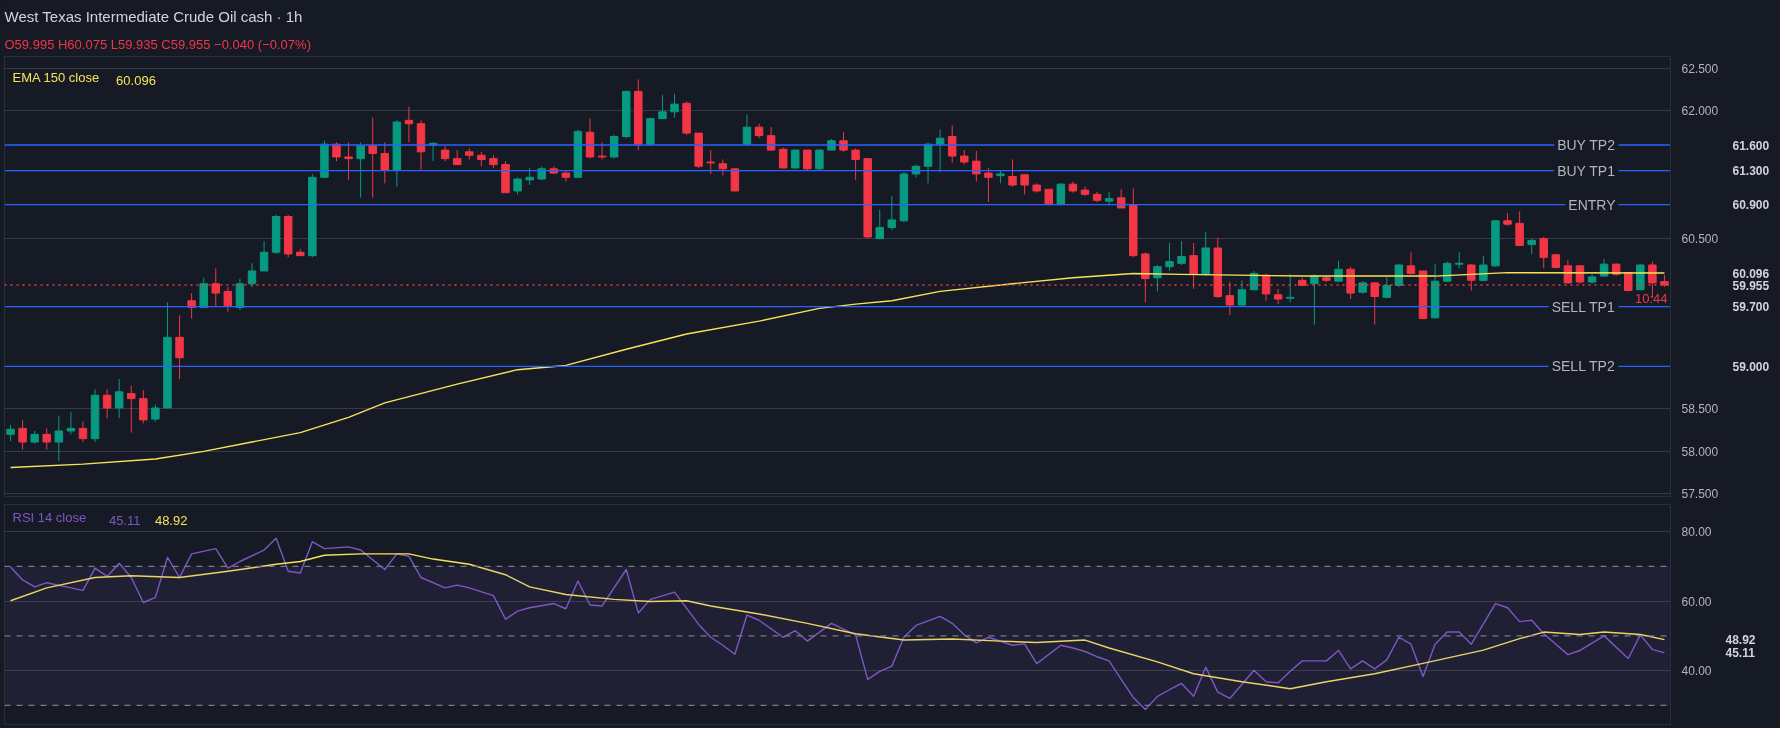 The image size is (1788, 738). What do you see at coordinates (136, 80) in the screenshot?
I see `annotation: 60.096` at bounding box center [136, 80].